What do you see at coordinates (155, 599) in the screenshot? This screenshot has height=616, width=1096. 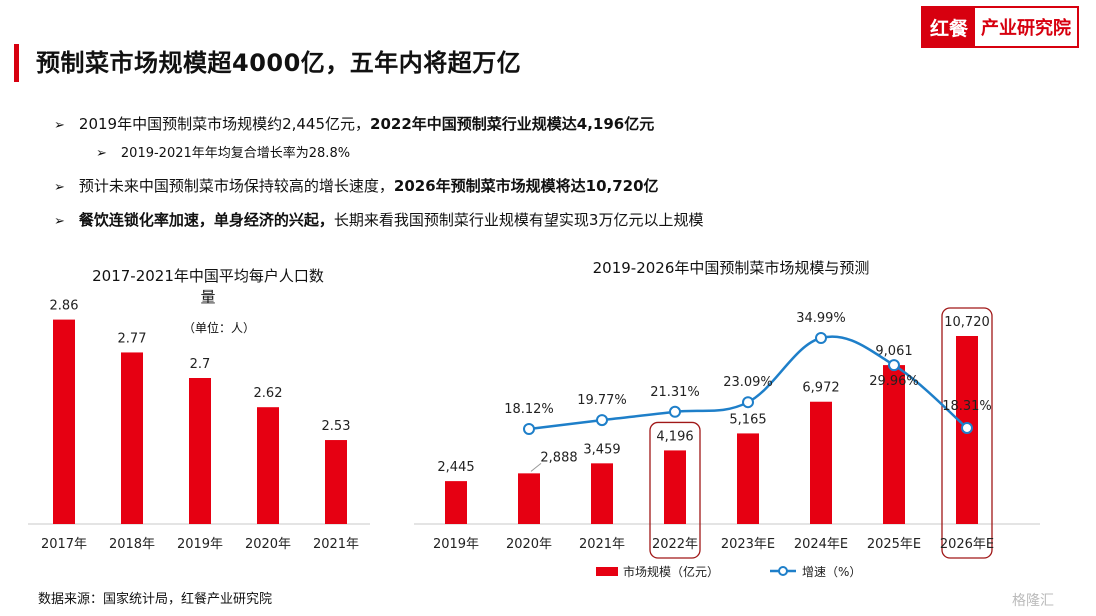 I see `data-source-note: 数据来源：国家统计局，红餐产业研究院` at bounding box center [155, 599].